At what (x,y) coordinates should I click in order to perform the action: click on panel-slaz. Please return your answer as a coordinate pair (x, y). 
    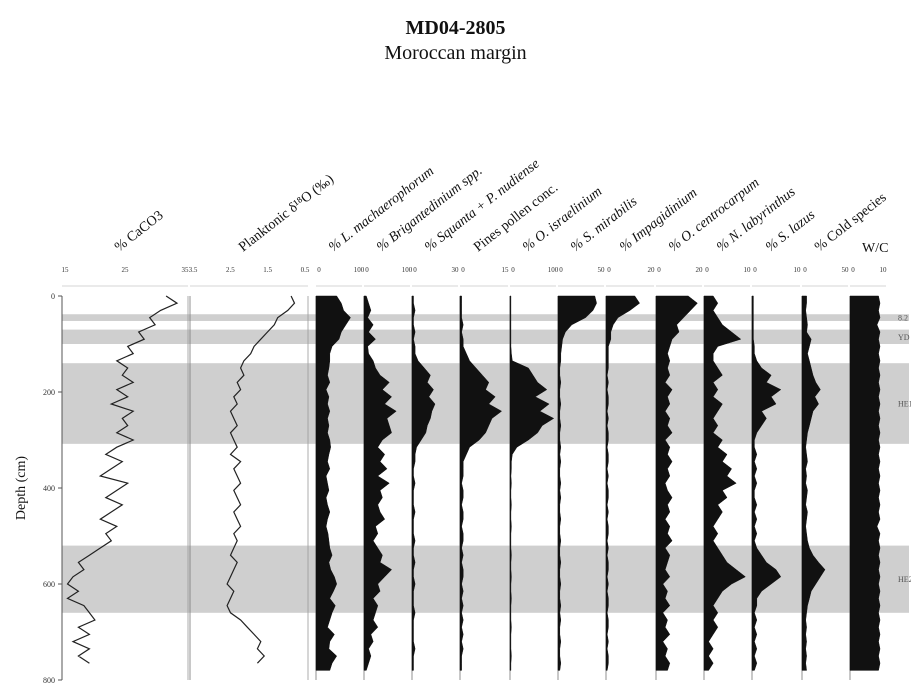
    Looking at the image, I should click on (766, 487).